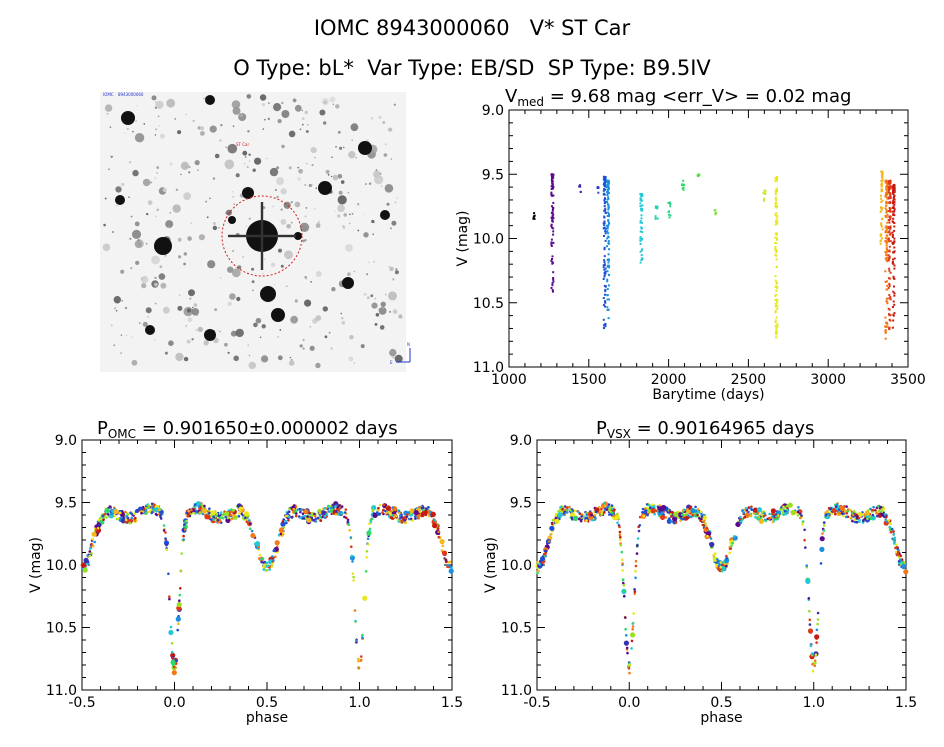 The width and height of the screenshot is (944, 747). What do you see at coordinates (267, 703) in the screenshot?
I see `x-tick-label: 0.5` at bounding box center [267, 703].